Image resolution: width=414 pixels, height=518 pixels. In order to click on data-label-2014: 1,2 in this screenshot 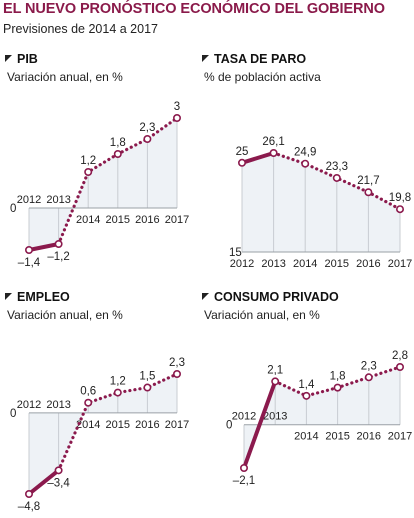, I will do `click(88, 161)`.